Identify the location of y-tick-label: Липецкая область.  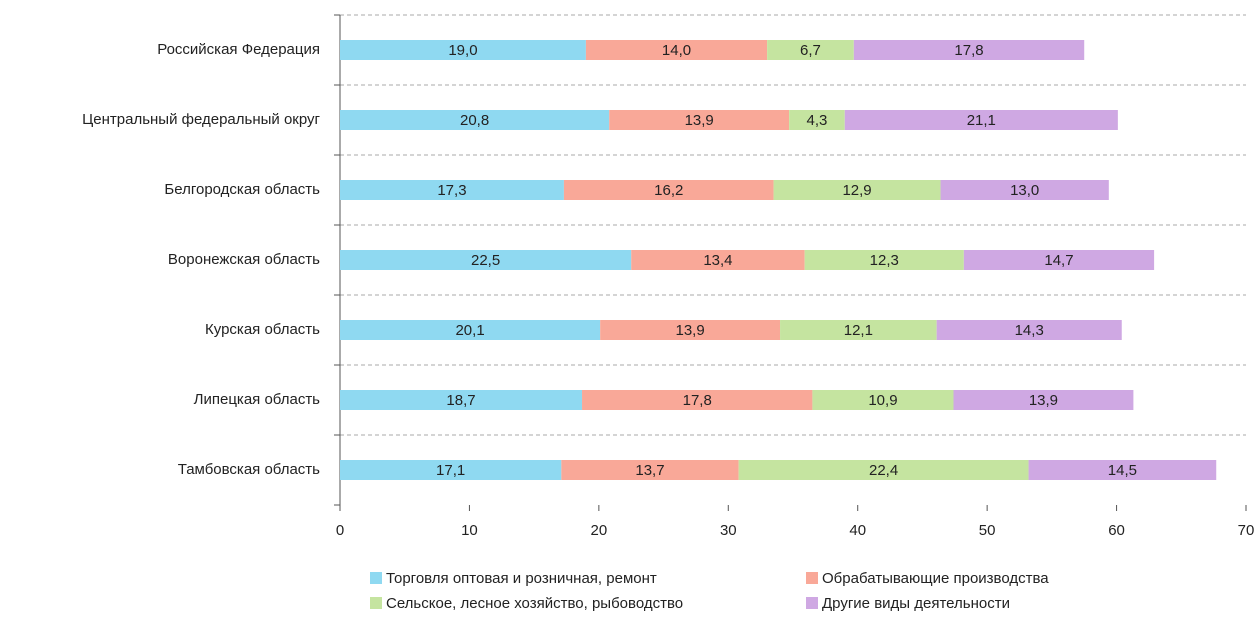
(257, 399).